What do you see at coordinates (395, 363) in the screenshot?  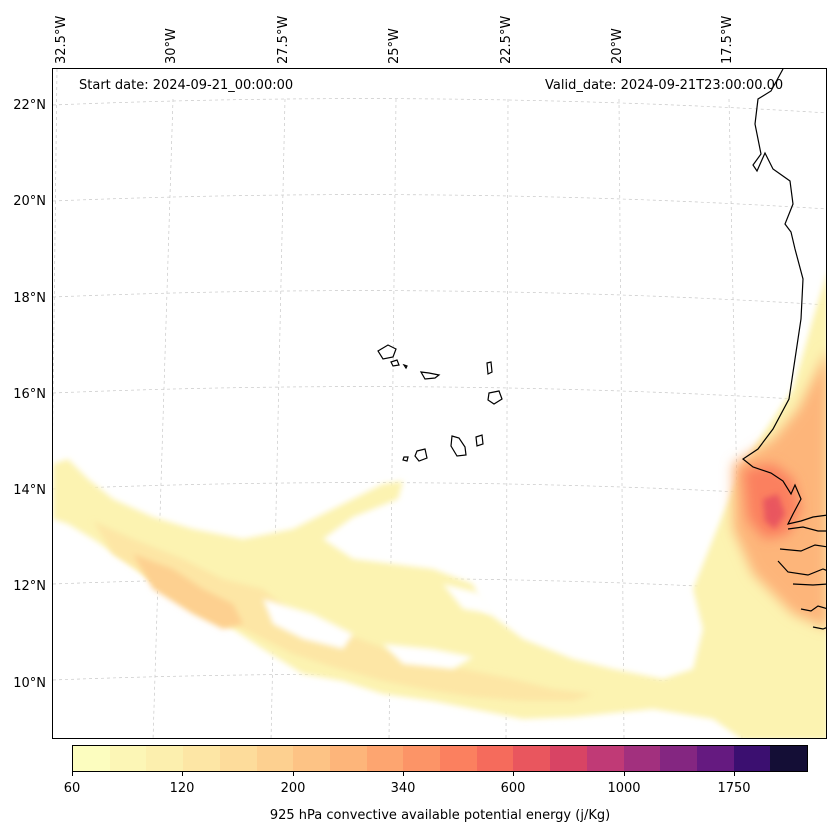 I see `island-sao-vicente` at bounding box center [395, 363].